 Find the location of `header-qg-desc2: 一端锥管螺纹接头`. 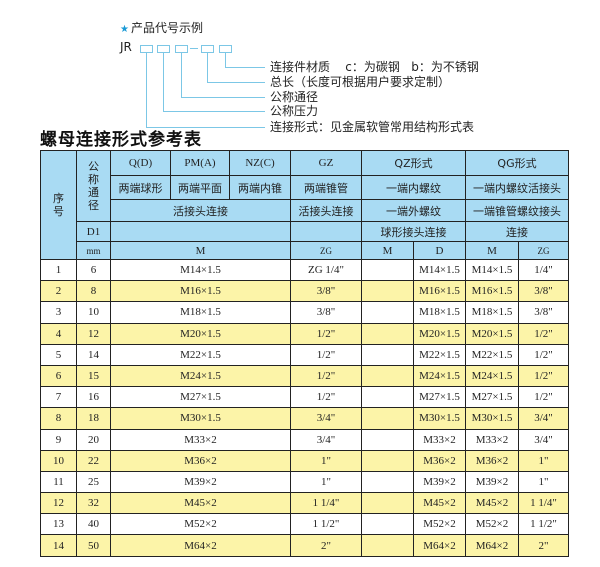

header-qg-desc2: 一端锥管螺纹接头 is located at coordinates (517, 210).